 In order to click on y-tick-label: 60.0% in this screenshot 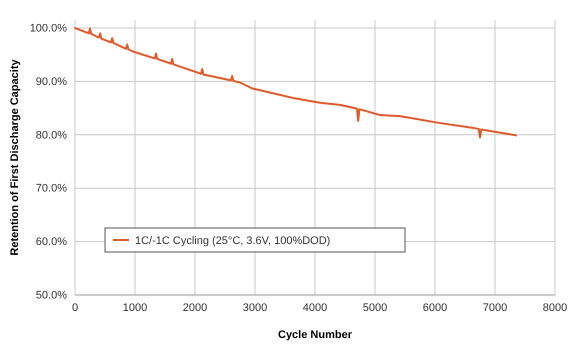, I will do `click(52, 242)`.